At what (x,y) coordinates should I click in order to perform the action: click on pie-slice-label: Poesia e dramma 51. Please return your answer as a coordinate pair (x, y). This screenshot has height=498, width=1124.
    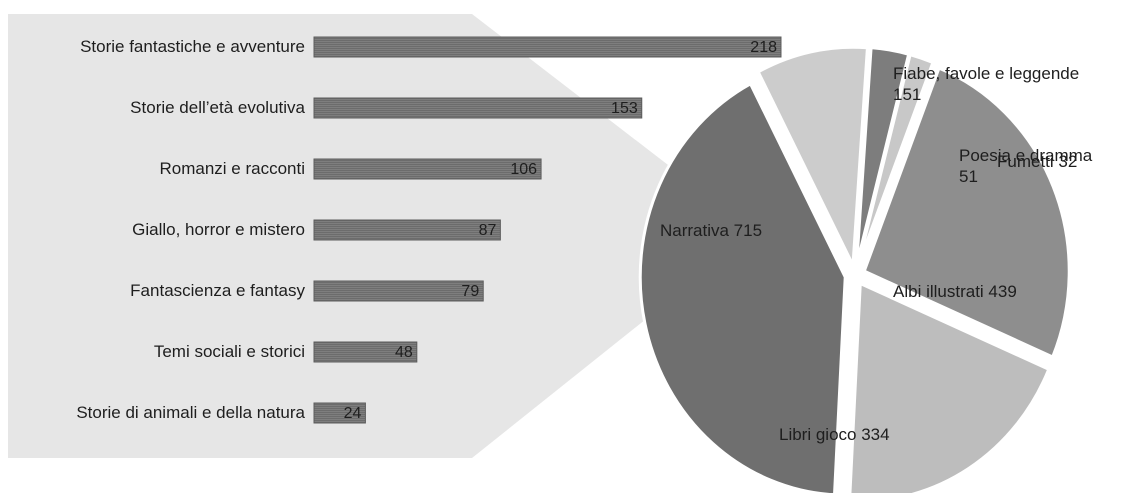
    Looking at the image, I should click on (1026, 166).